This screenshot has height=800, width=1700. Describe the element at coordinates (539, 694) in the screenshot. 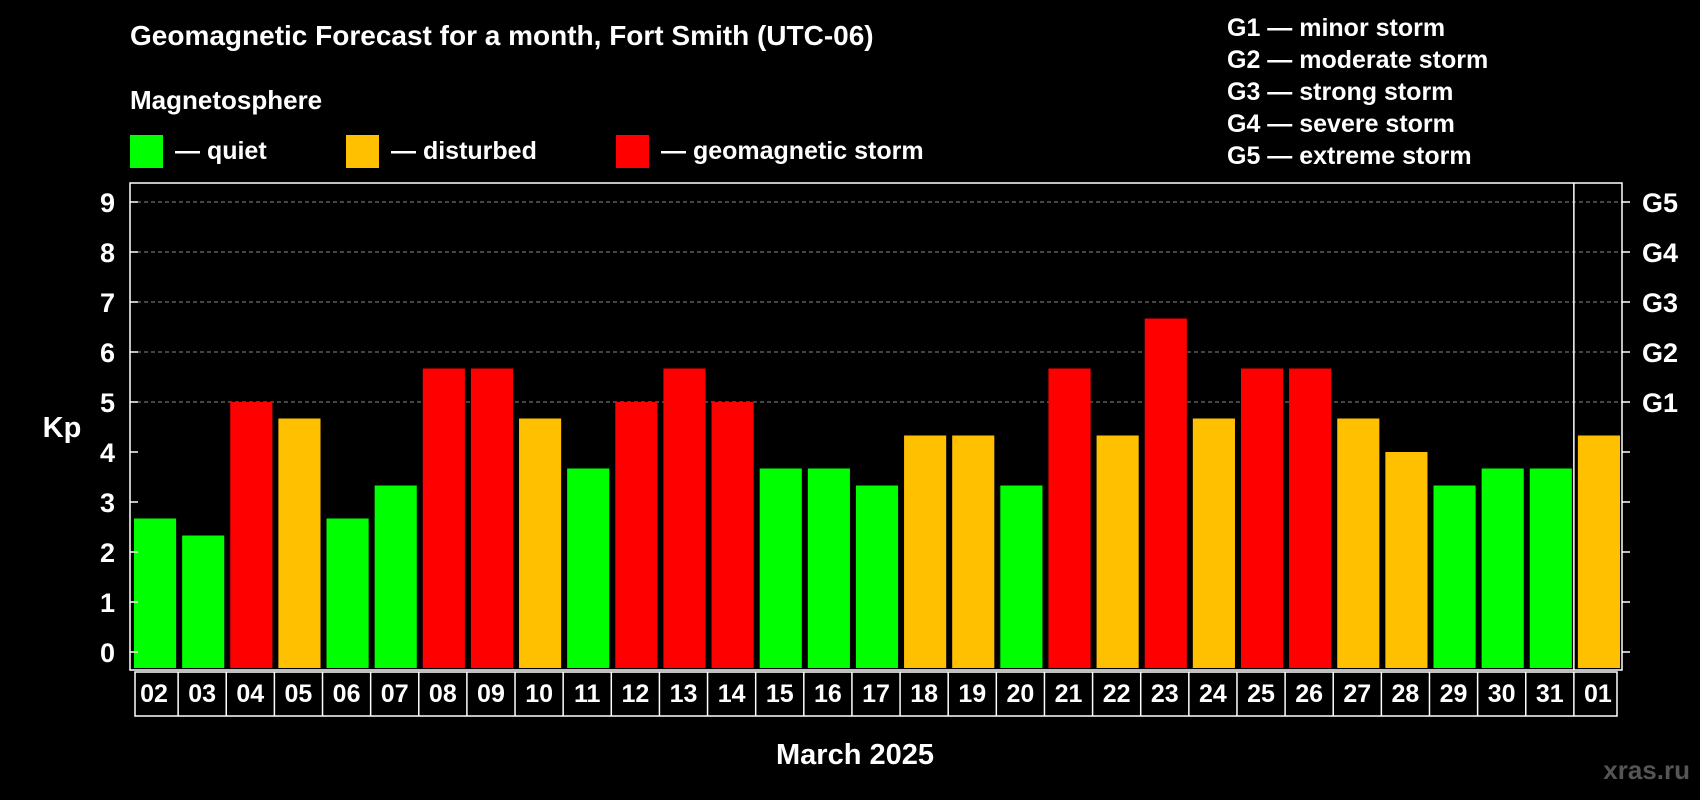

I see `x-tick-label-10: 10` at that location.